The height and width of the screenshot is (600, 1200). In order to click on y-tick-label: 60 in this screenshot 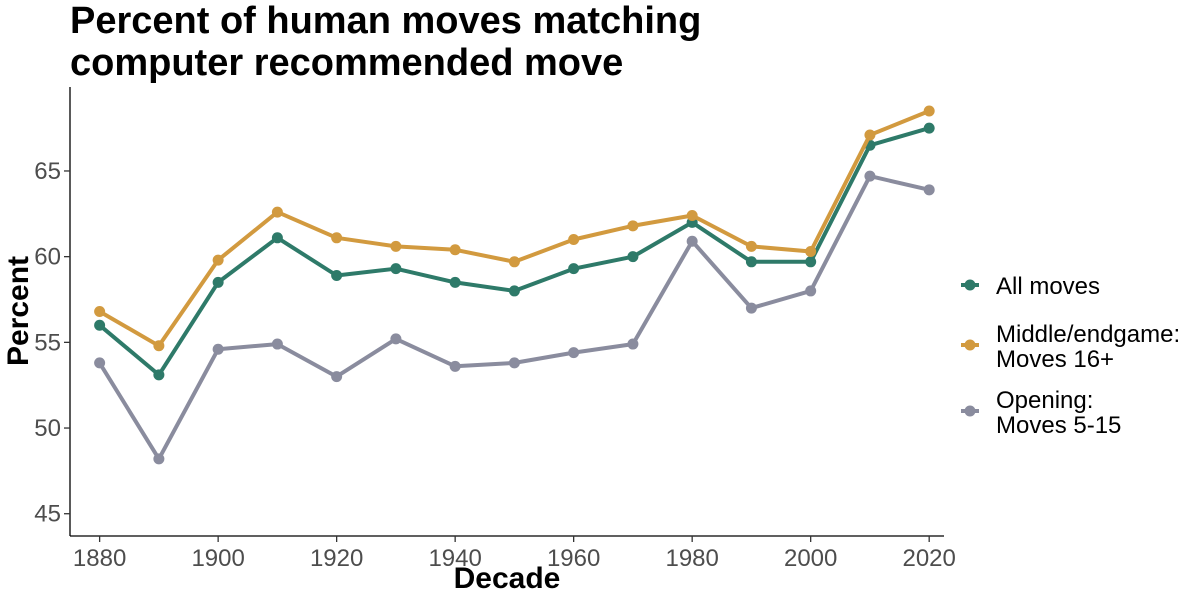, I will do `click(47, 257)`.